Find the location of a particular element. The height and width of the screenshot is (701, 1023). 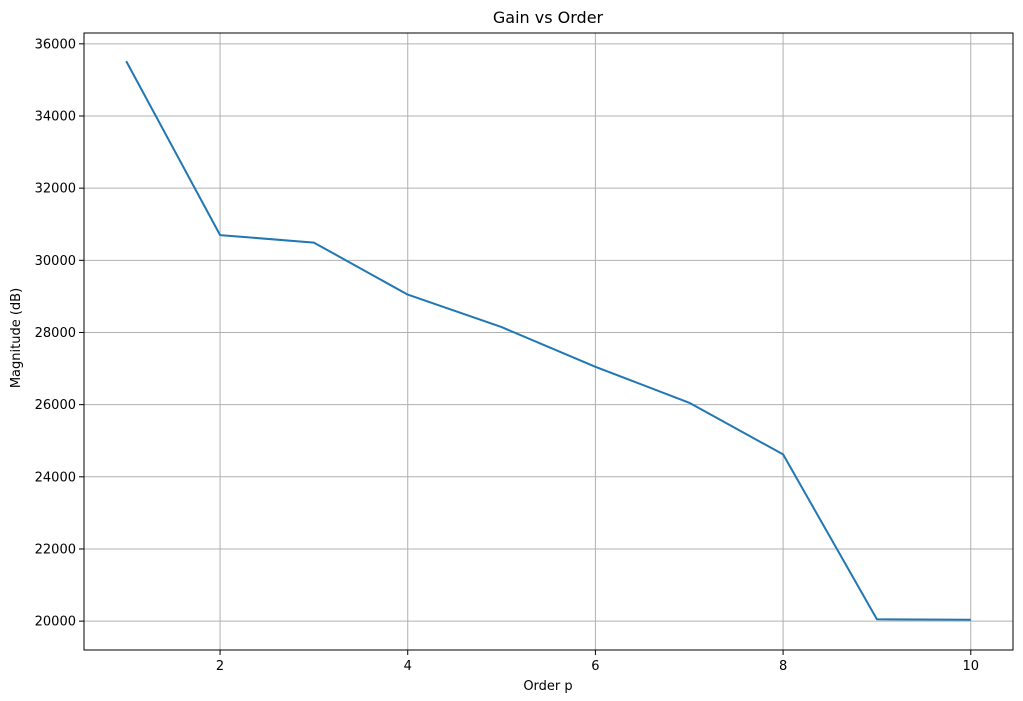

y-tick-label: 20000 is located at coordinates (55, 622).